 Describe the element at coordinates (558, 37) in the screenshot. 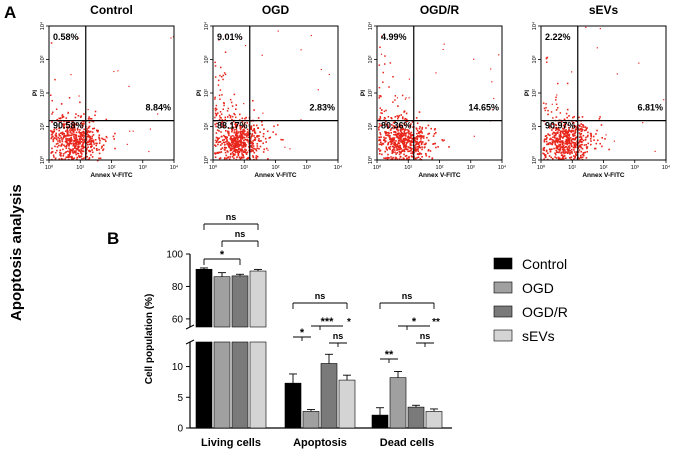

I see `quadrant-ul-label: 2.22%` at that location.